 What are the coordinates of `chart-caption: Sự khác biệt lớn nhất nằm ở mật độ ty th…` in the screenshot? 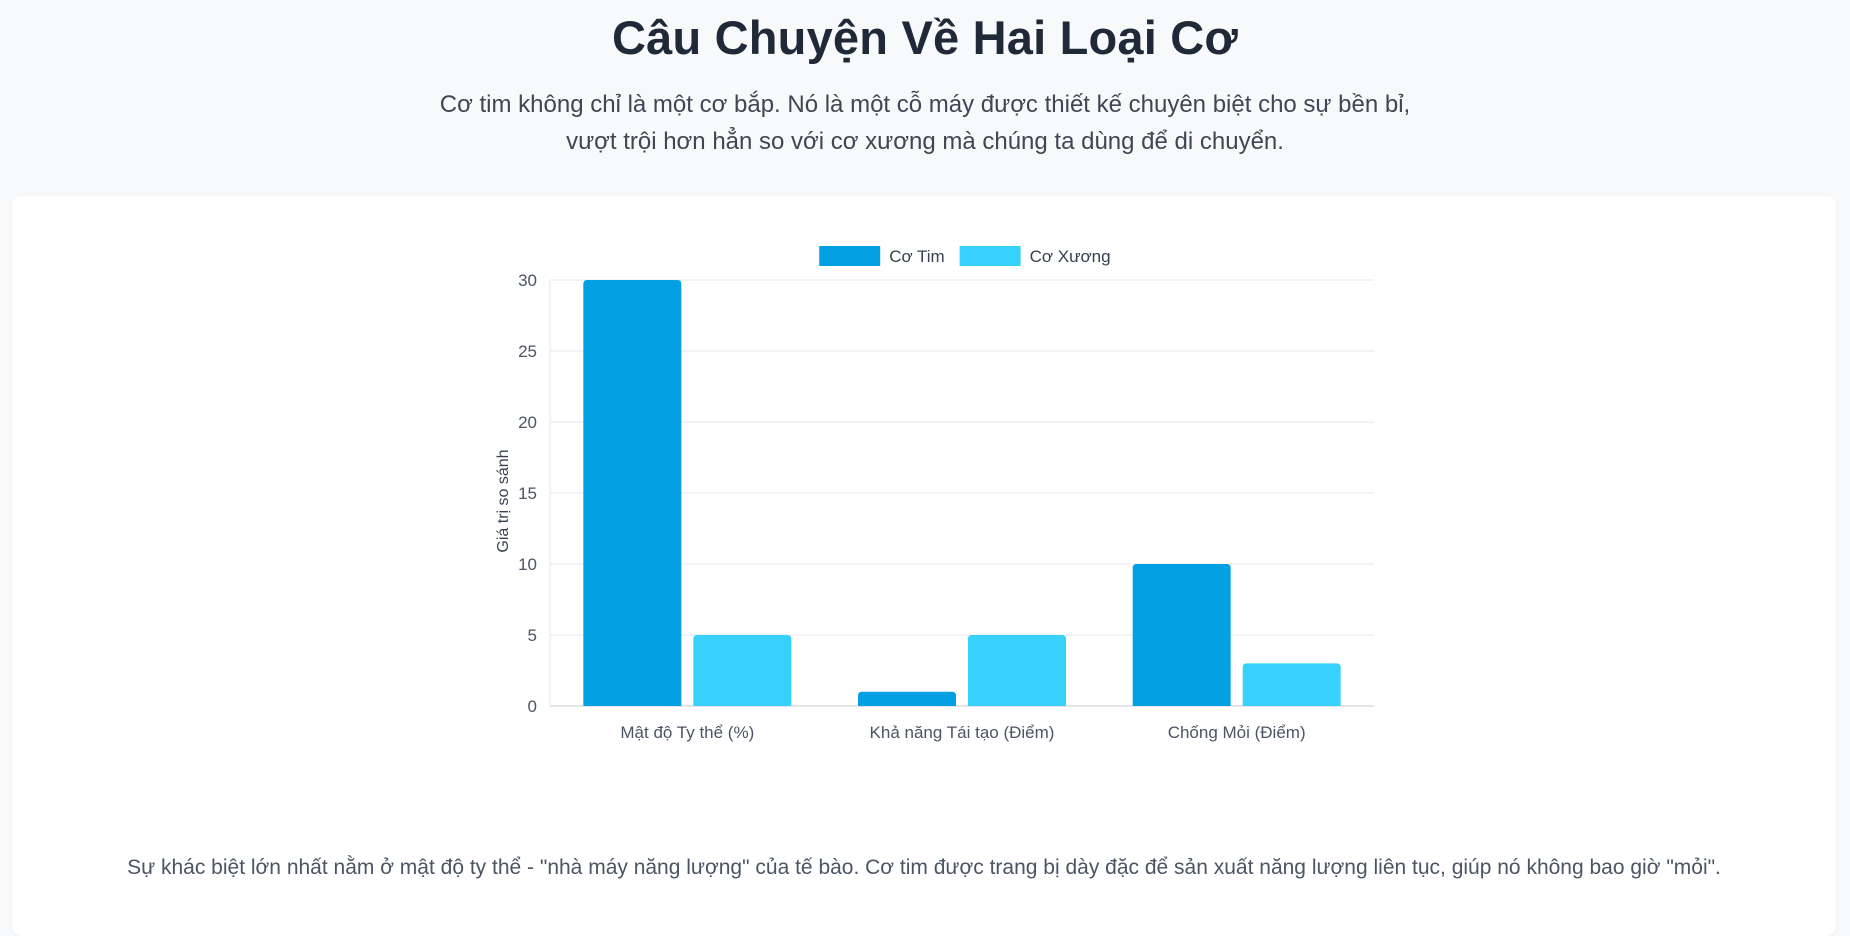 It's located at (924, 867).